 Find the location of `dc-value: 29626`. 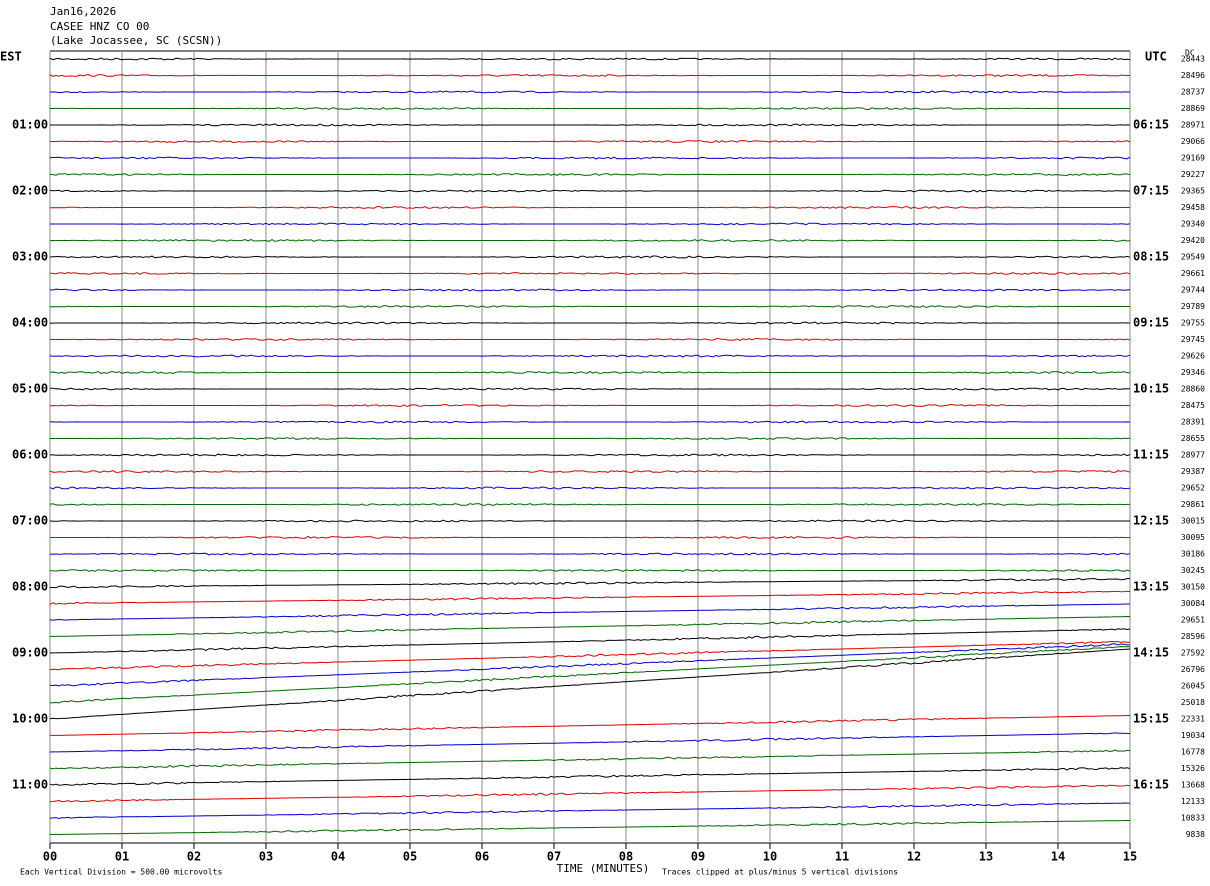

dc-value: 29626 is located at coordinates (1193, 356).